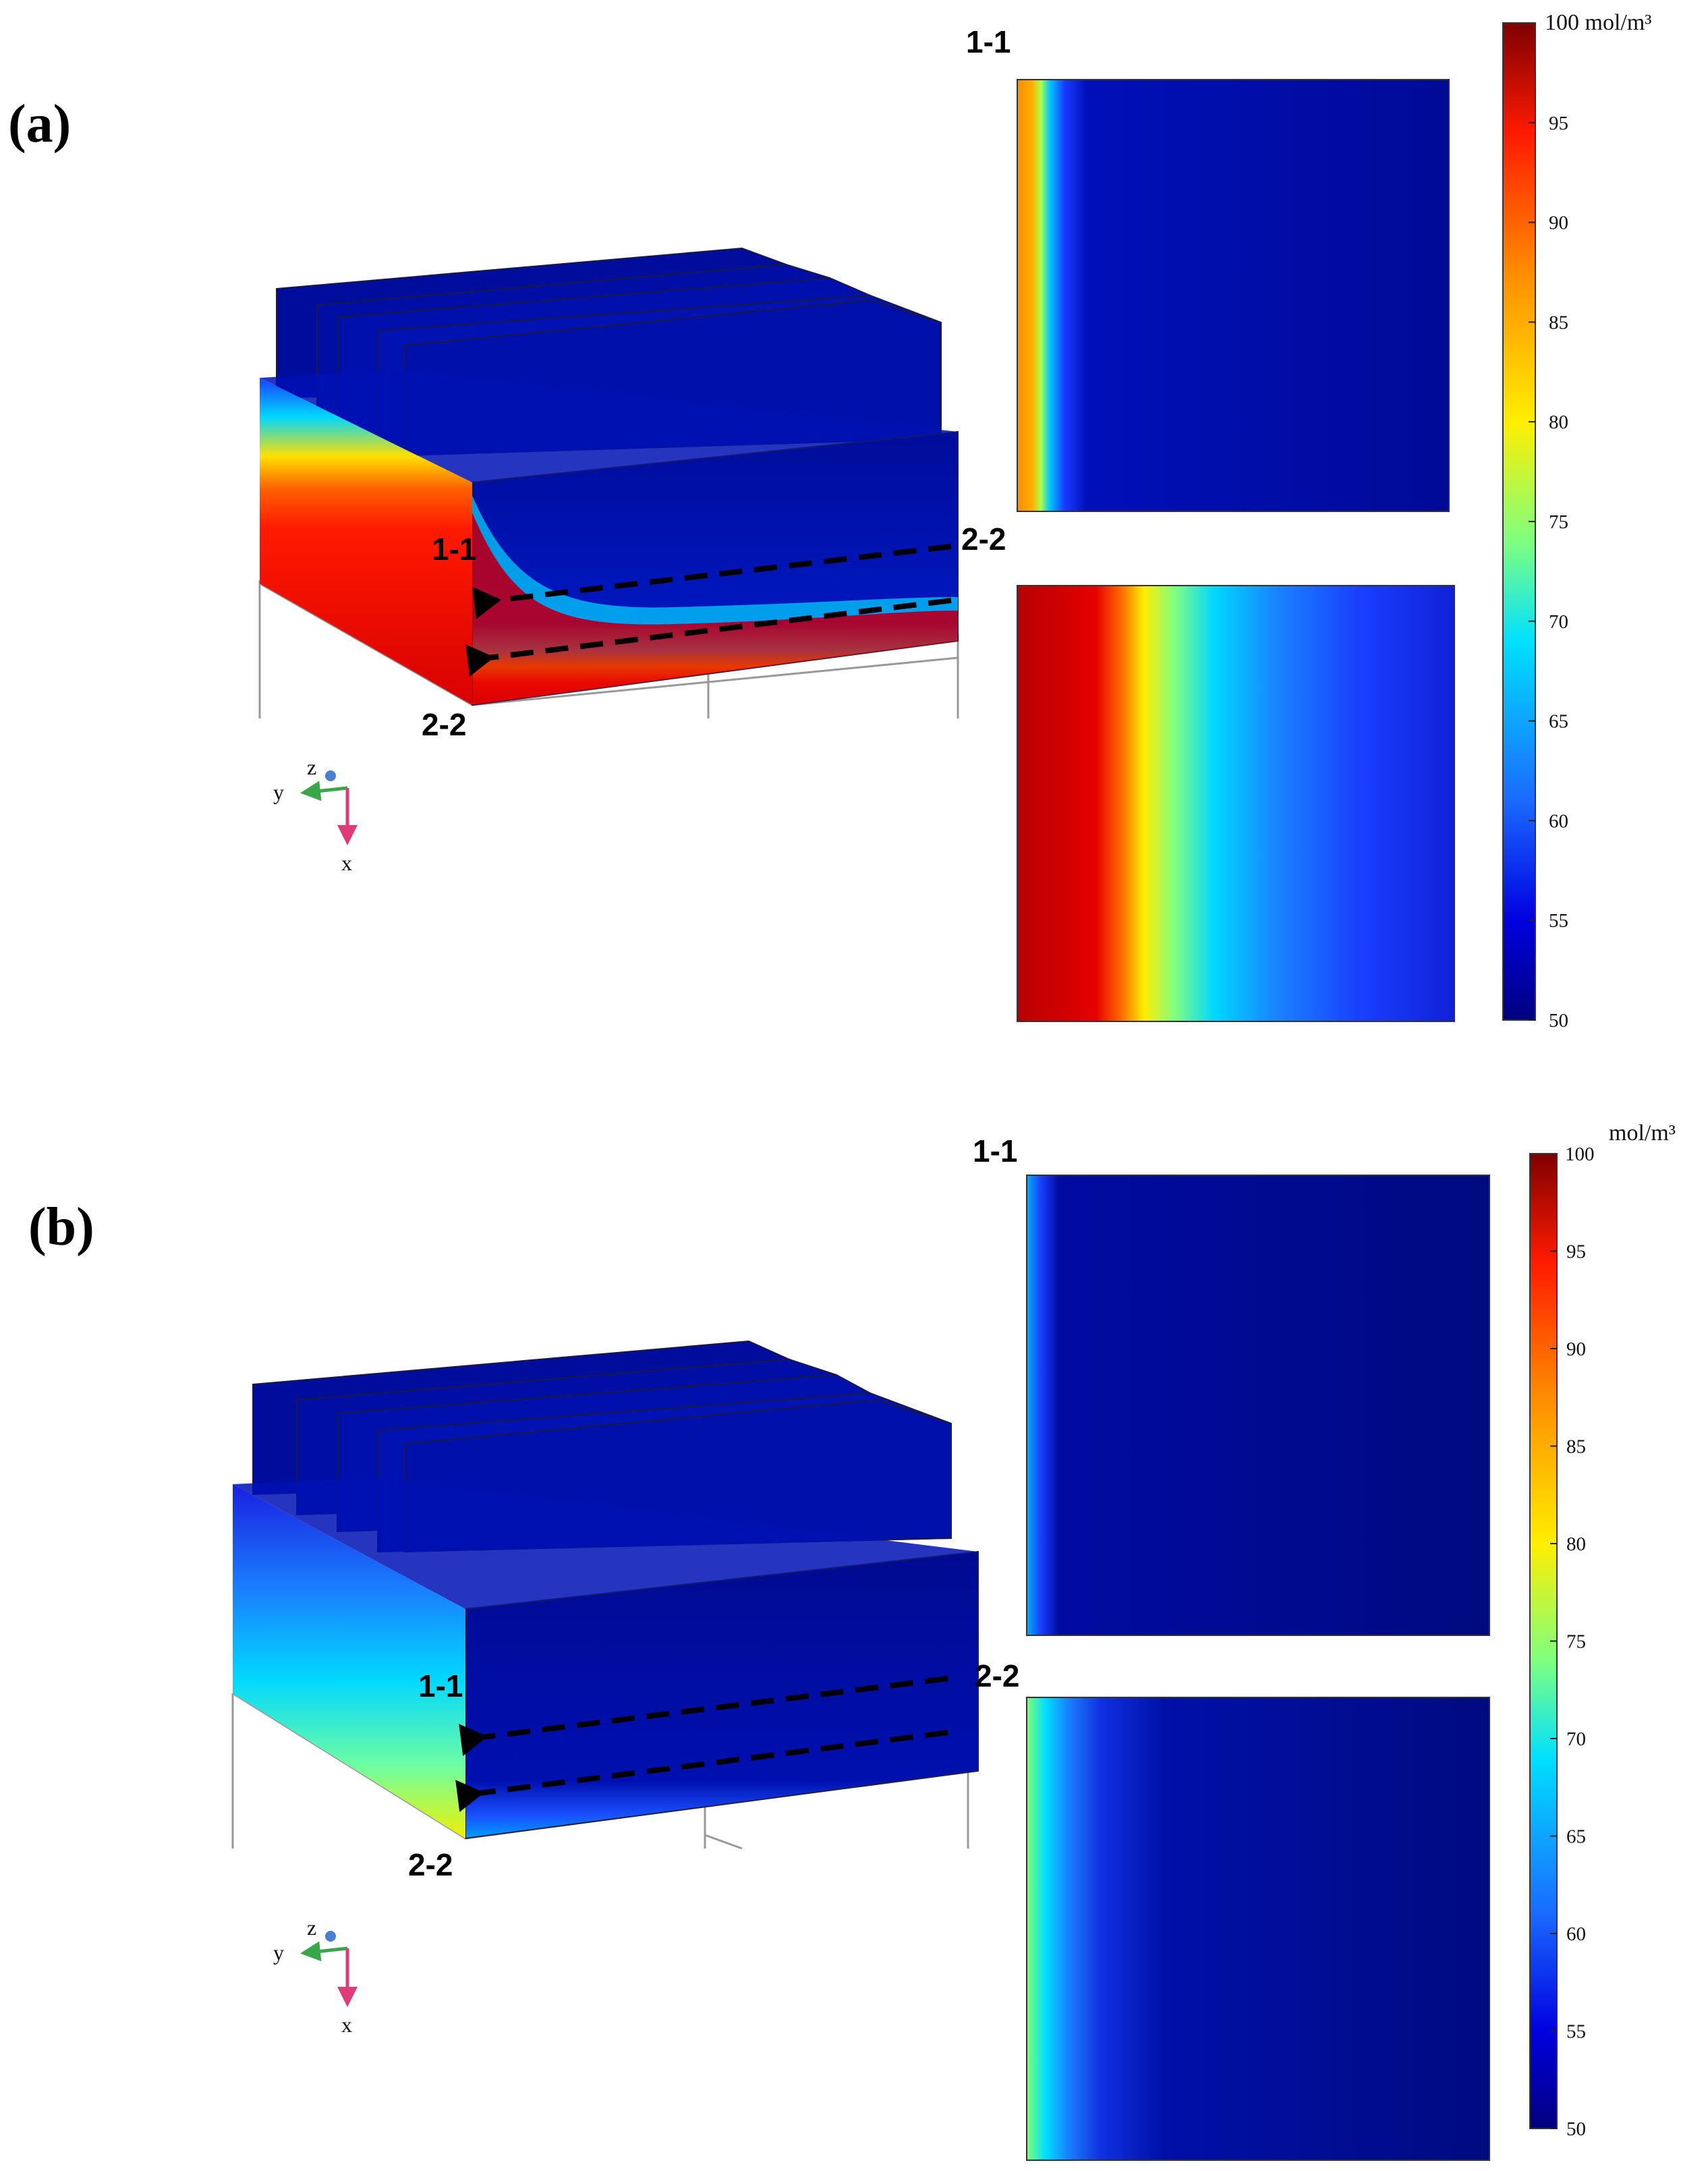 The width and height of the screenshot is (1708, 2171). I want to click on panel-a-top-face, so click(609, 426).